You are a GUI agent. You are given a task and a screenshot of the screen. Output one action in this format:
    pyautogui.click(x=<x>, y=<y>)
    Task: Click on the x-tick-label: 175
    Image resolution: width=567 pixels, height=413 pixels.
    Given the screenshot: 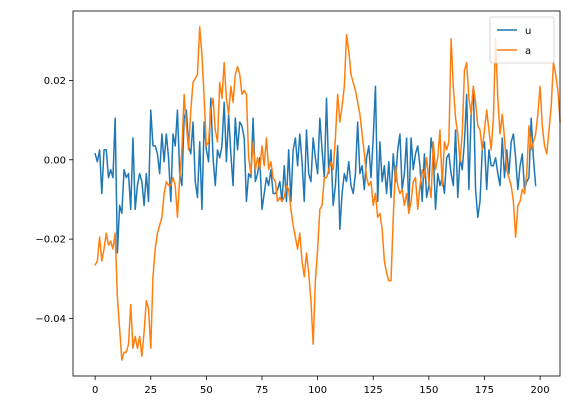 What is the action you would take?
    pyautogui.click(x=484, y=390)
    